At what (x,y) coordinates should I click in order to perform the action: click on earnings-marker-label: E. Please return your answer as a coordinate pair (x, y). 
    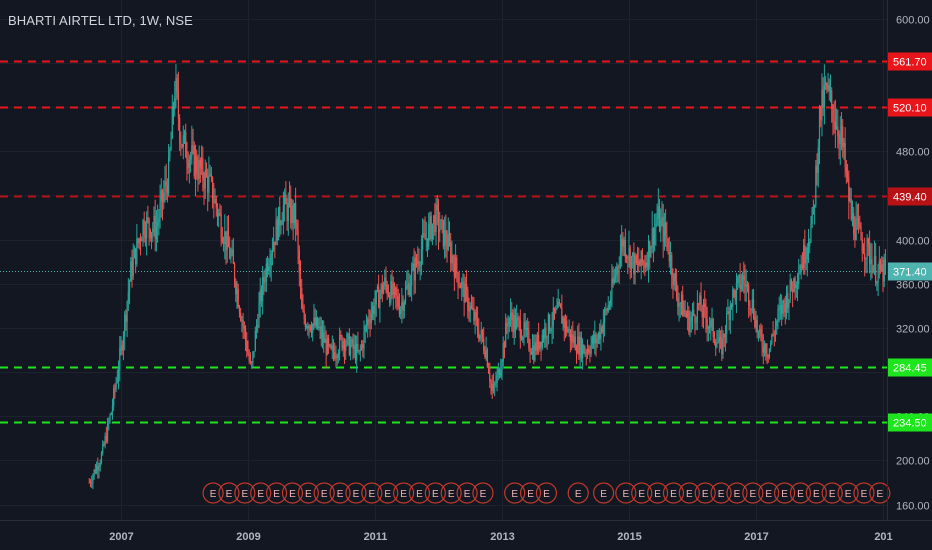
    Looking at the image, I should click on (530, 494).